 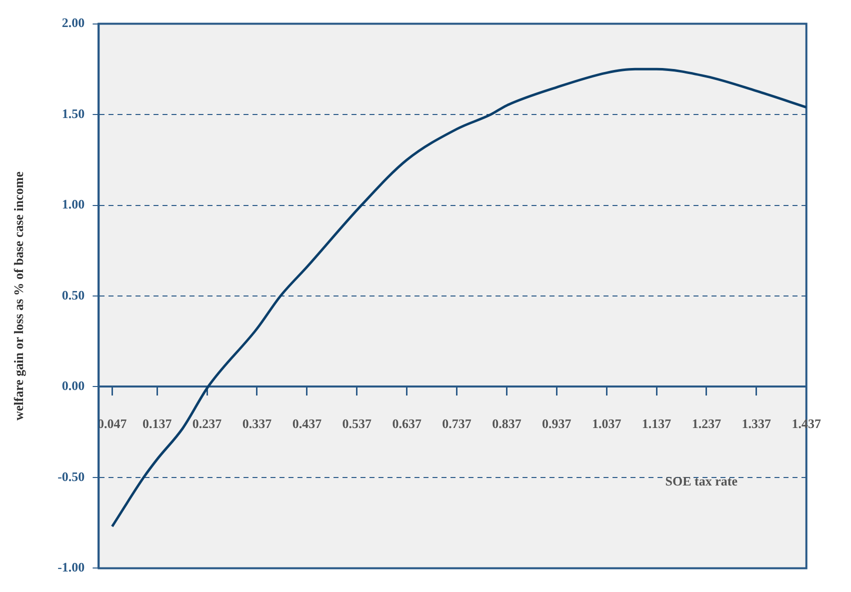 I want to click on x-tick-label: 0.937, so click(x=557, y=423).